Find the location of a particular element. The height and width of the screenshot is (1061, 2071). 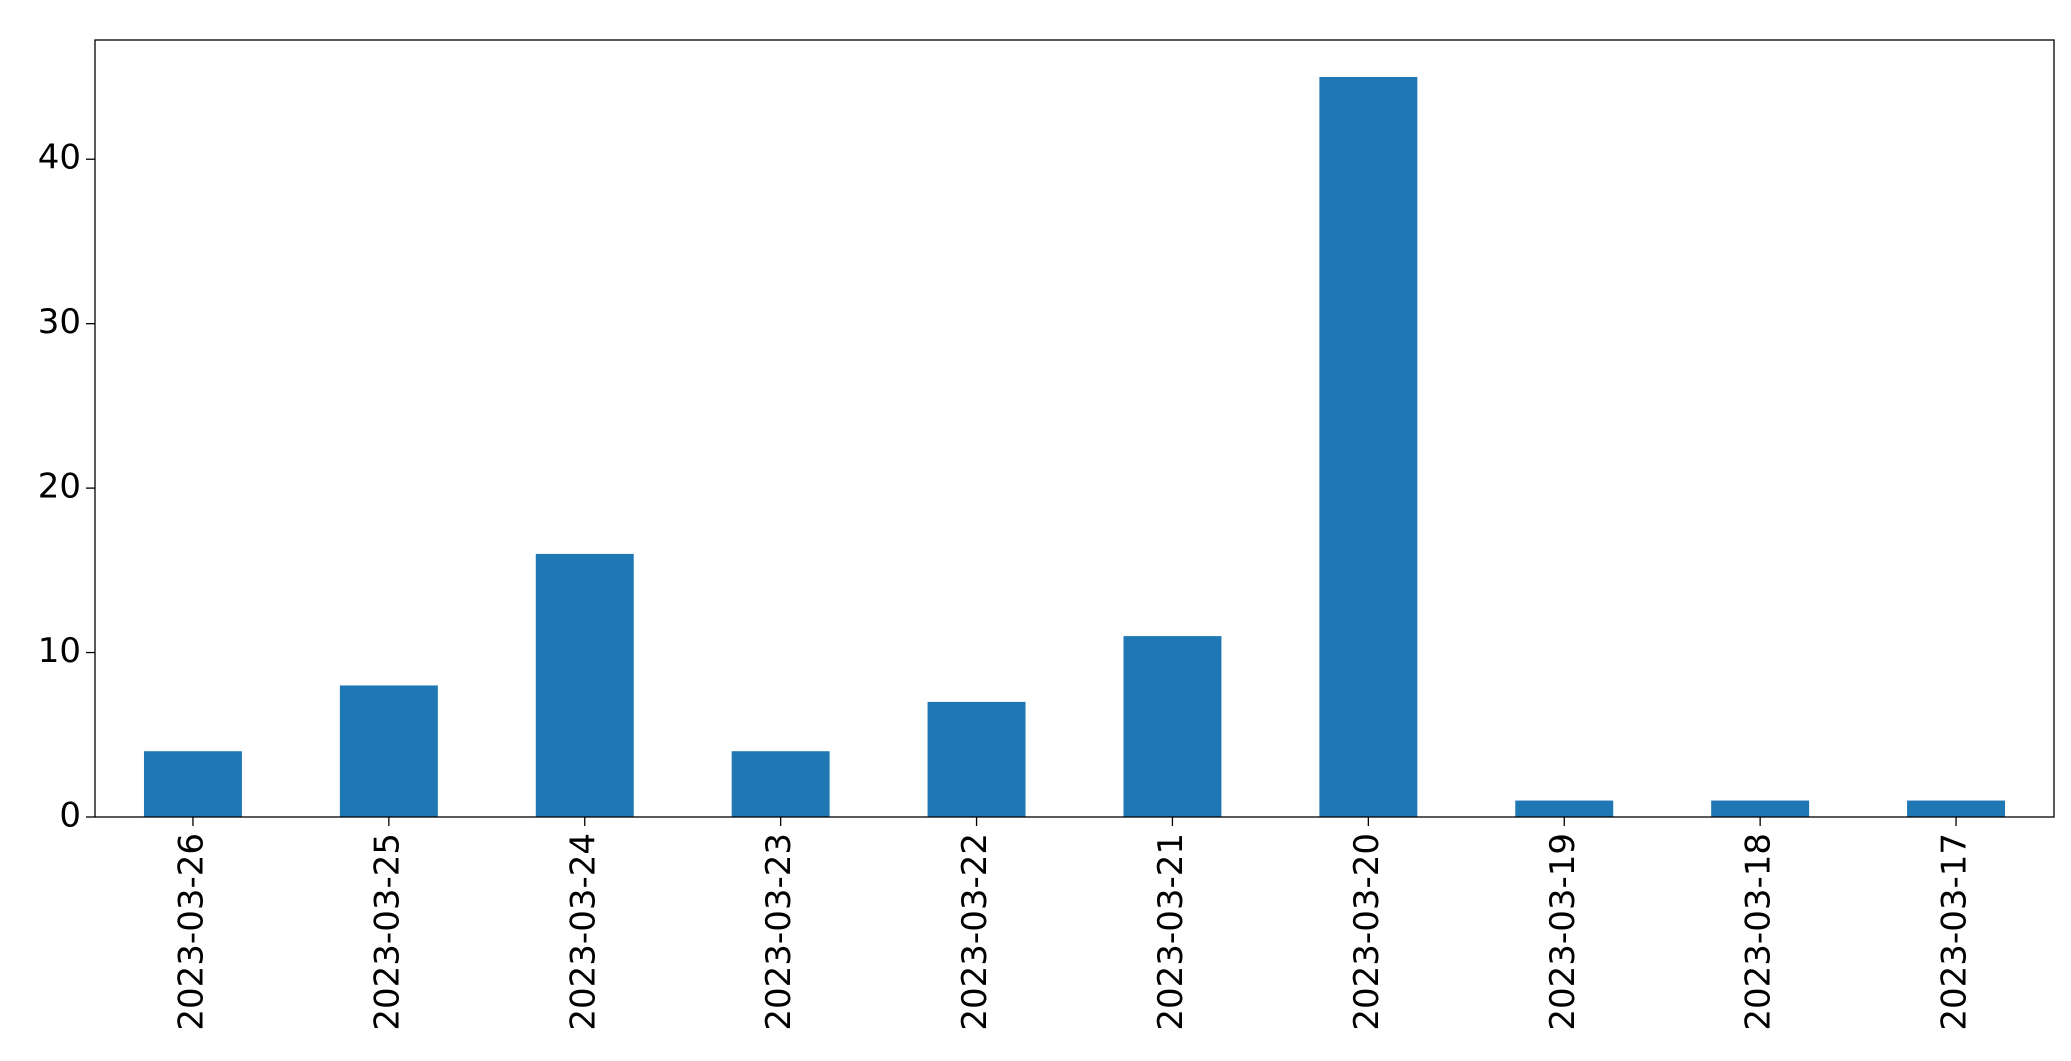

x-tick-label: 2023-03-24 is located at coordinates (583, 932).